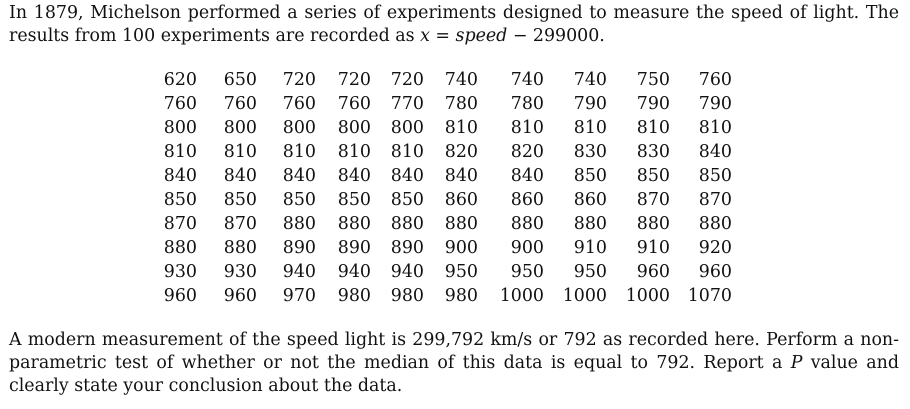  What do you see at coordinates (556, 36) in the screenshot?
I see `math-offset: − 299000.` at bounding box center [556, 36].